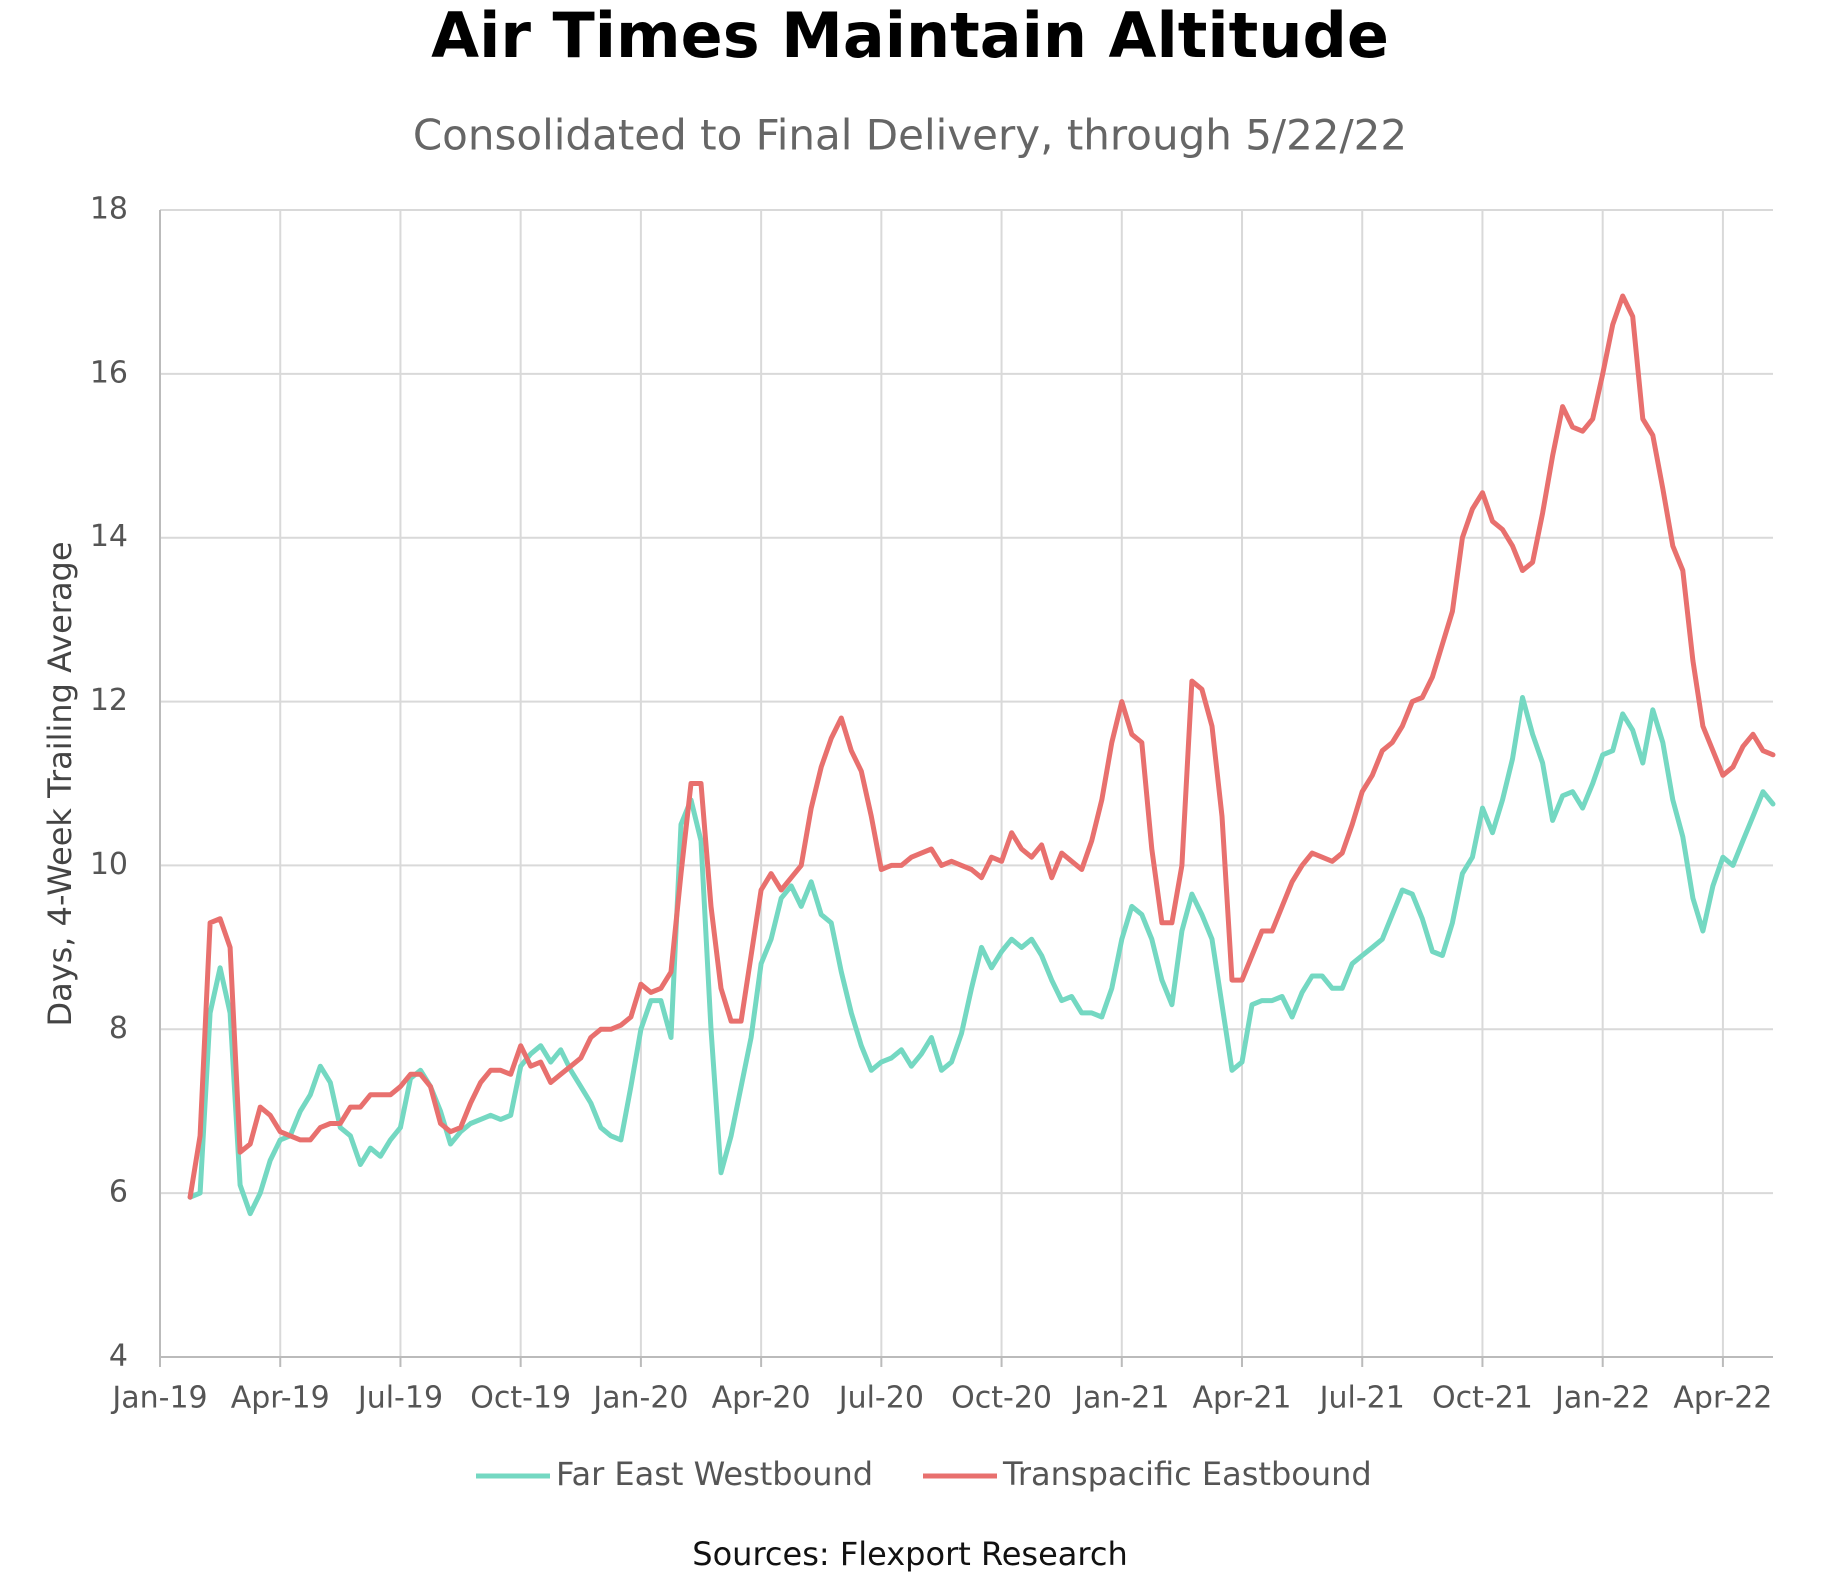  I want to click on x-tick-label: Jan-19, so click(158, 1398).